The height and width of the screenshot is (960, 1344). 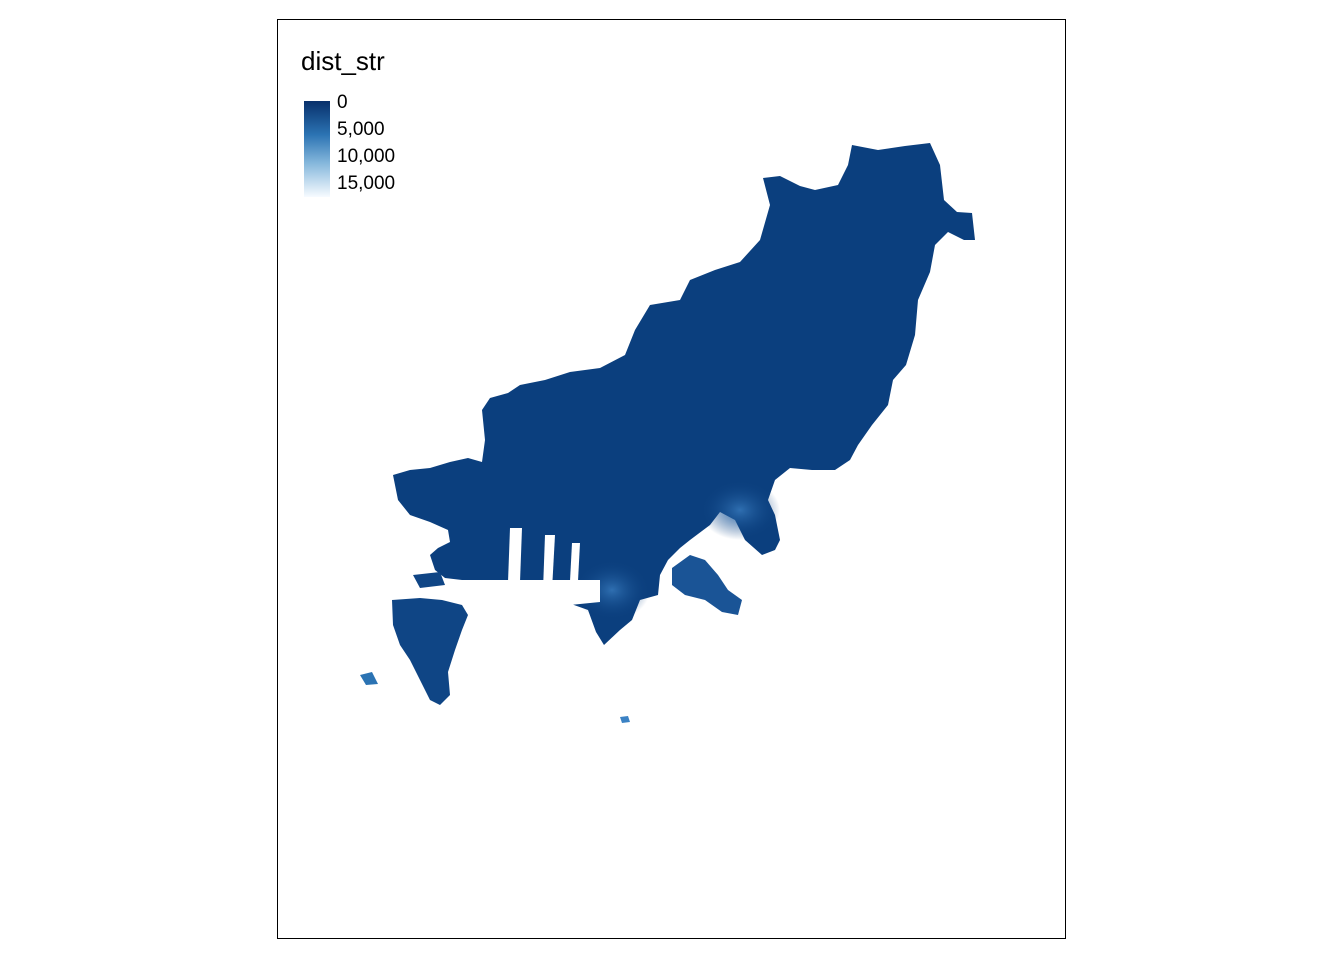 I want to click on region-islet-south, so click(x=369, y=678).